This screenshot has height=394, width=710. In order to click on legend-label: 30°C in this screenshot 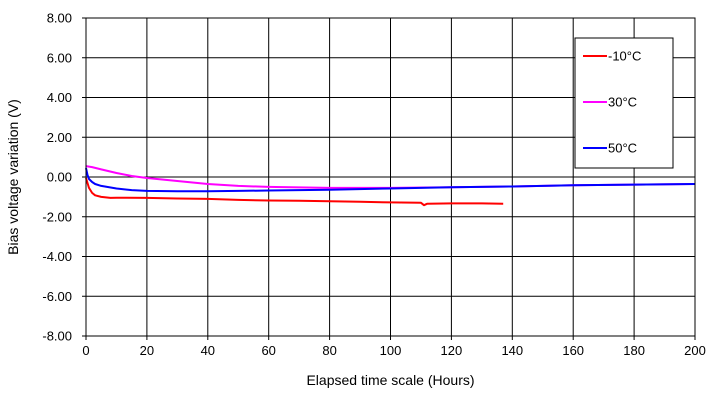, I will do `click(622, 102)`.